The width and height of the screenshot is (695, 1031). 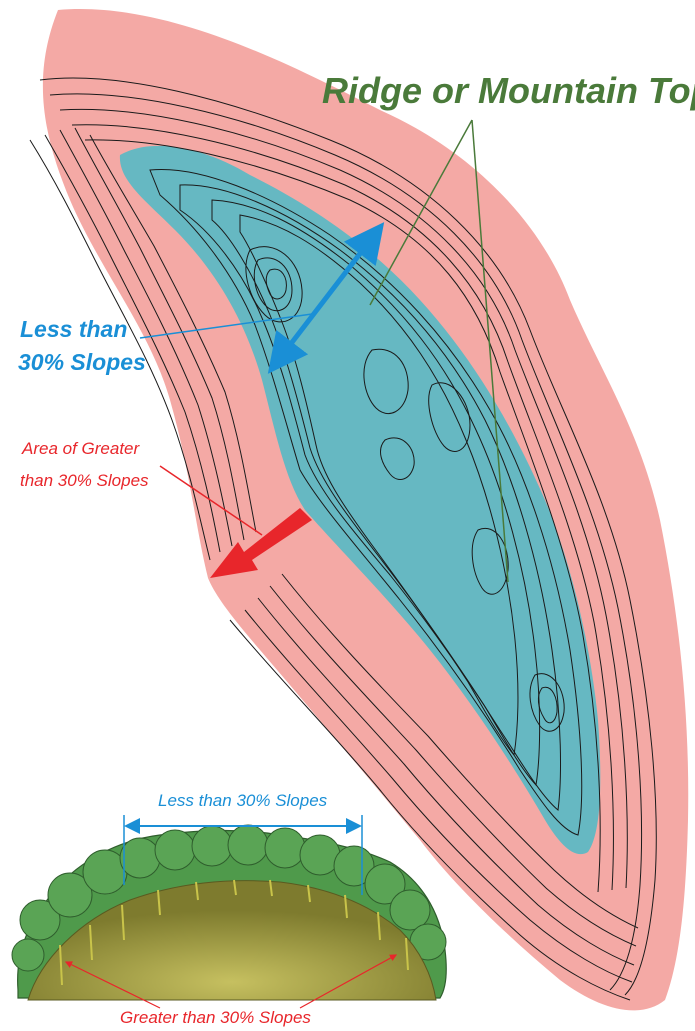 What do you see at coordinates (81, 448) in the screenshot?
I see `greater-than-label-line1: Area of Greater` at bounding box center [81, 448].